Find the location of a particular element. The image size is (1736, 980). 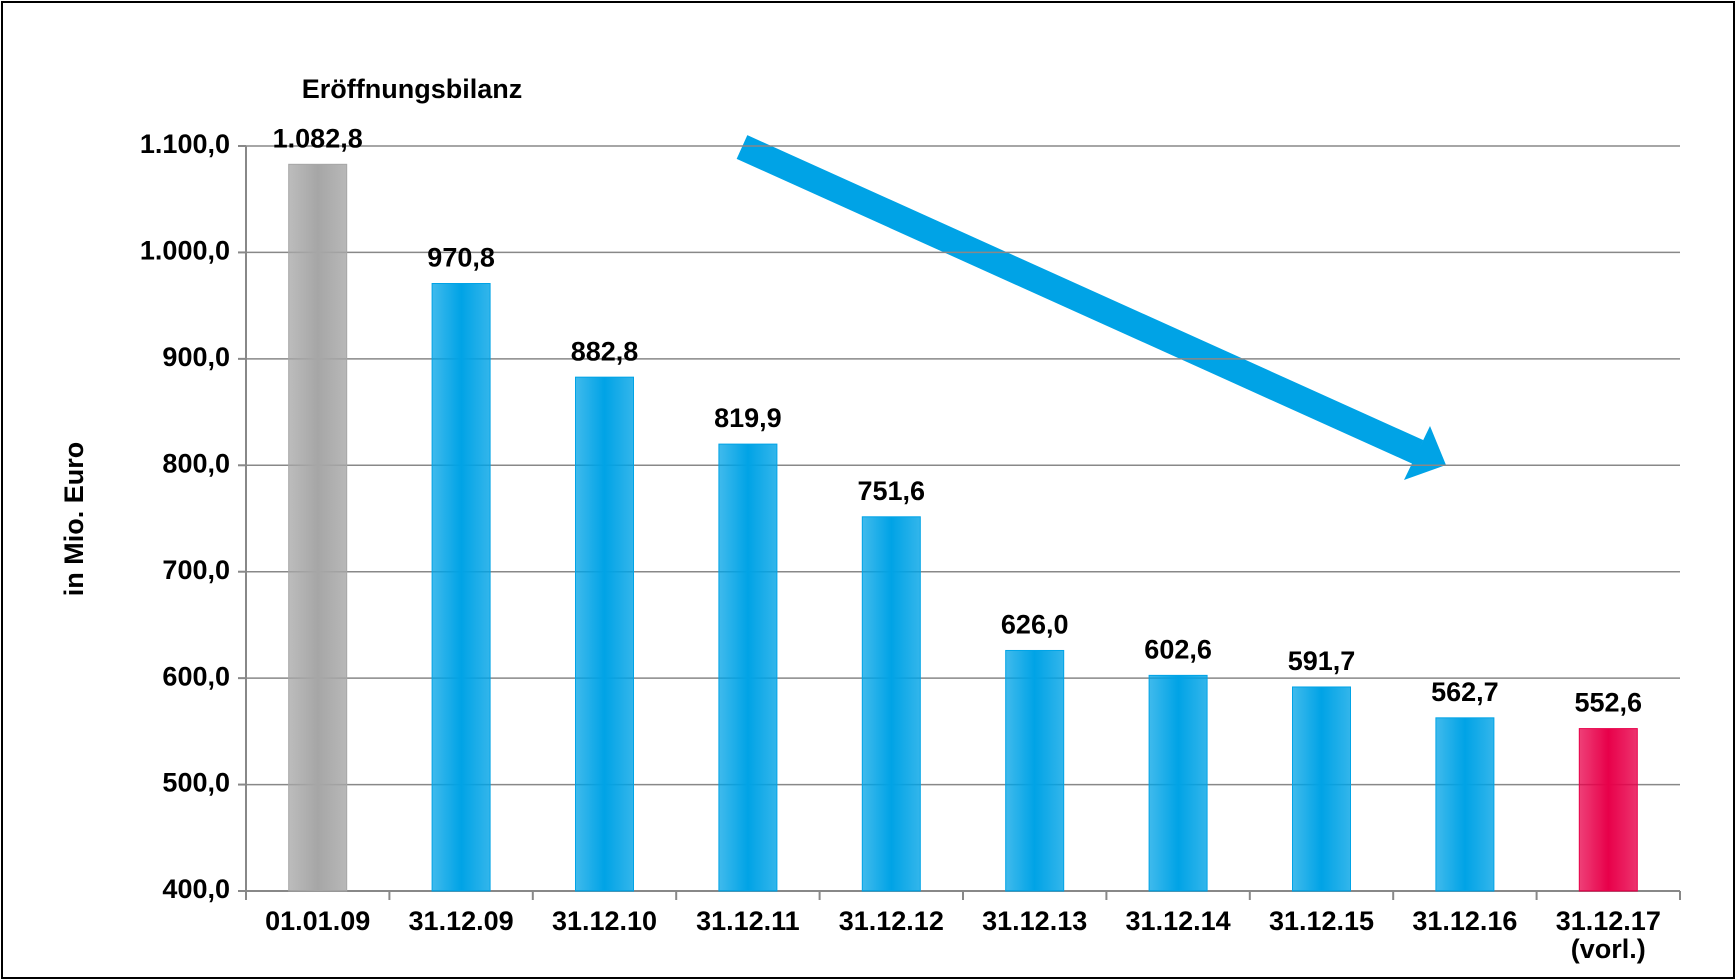

value-label: 591,7 is located at coordinates (1322, 661).